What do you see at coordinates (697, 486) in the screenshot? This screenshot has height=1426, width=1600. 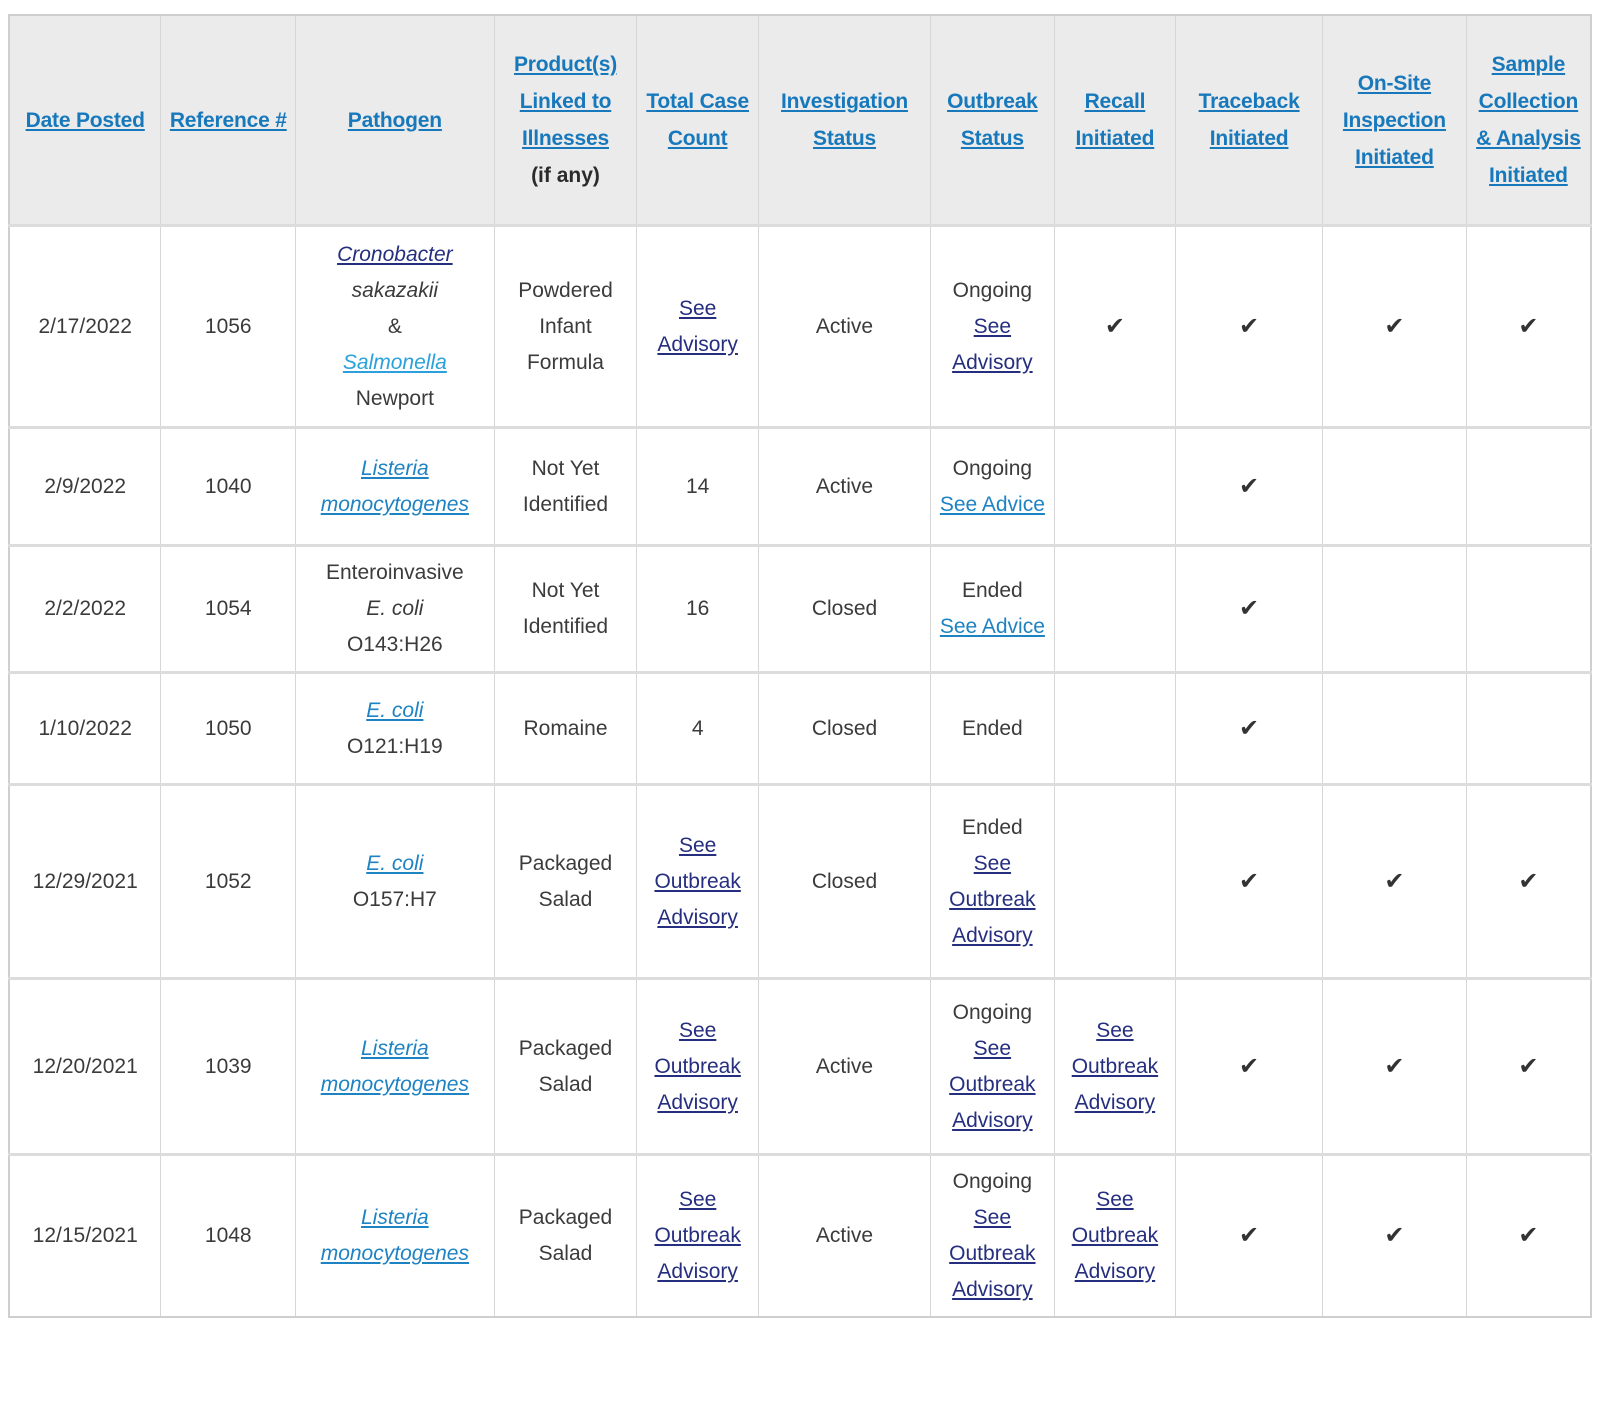 I see `cell-total-case-count: 14` at bounding box center [697, 486].